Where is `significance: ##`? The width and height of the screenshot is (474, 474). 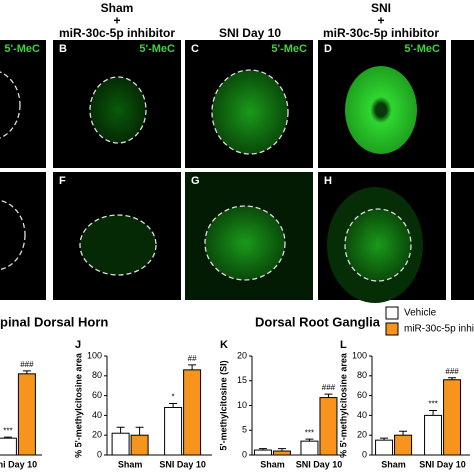
significance: ## is located at coordinates (192, 358).